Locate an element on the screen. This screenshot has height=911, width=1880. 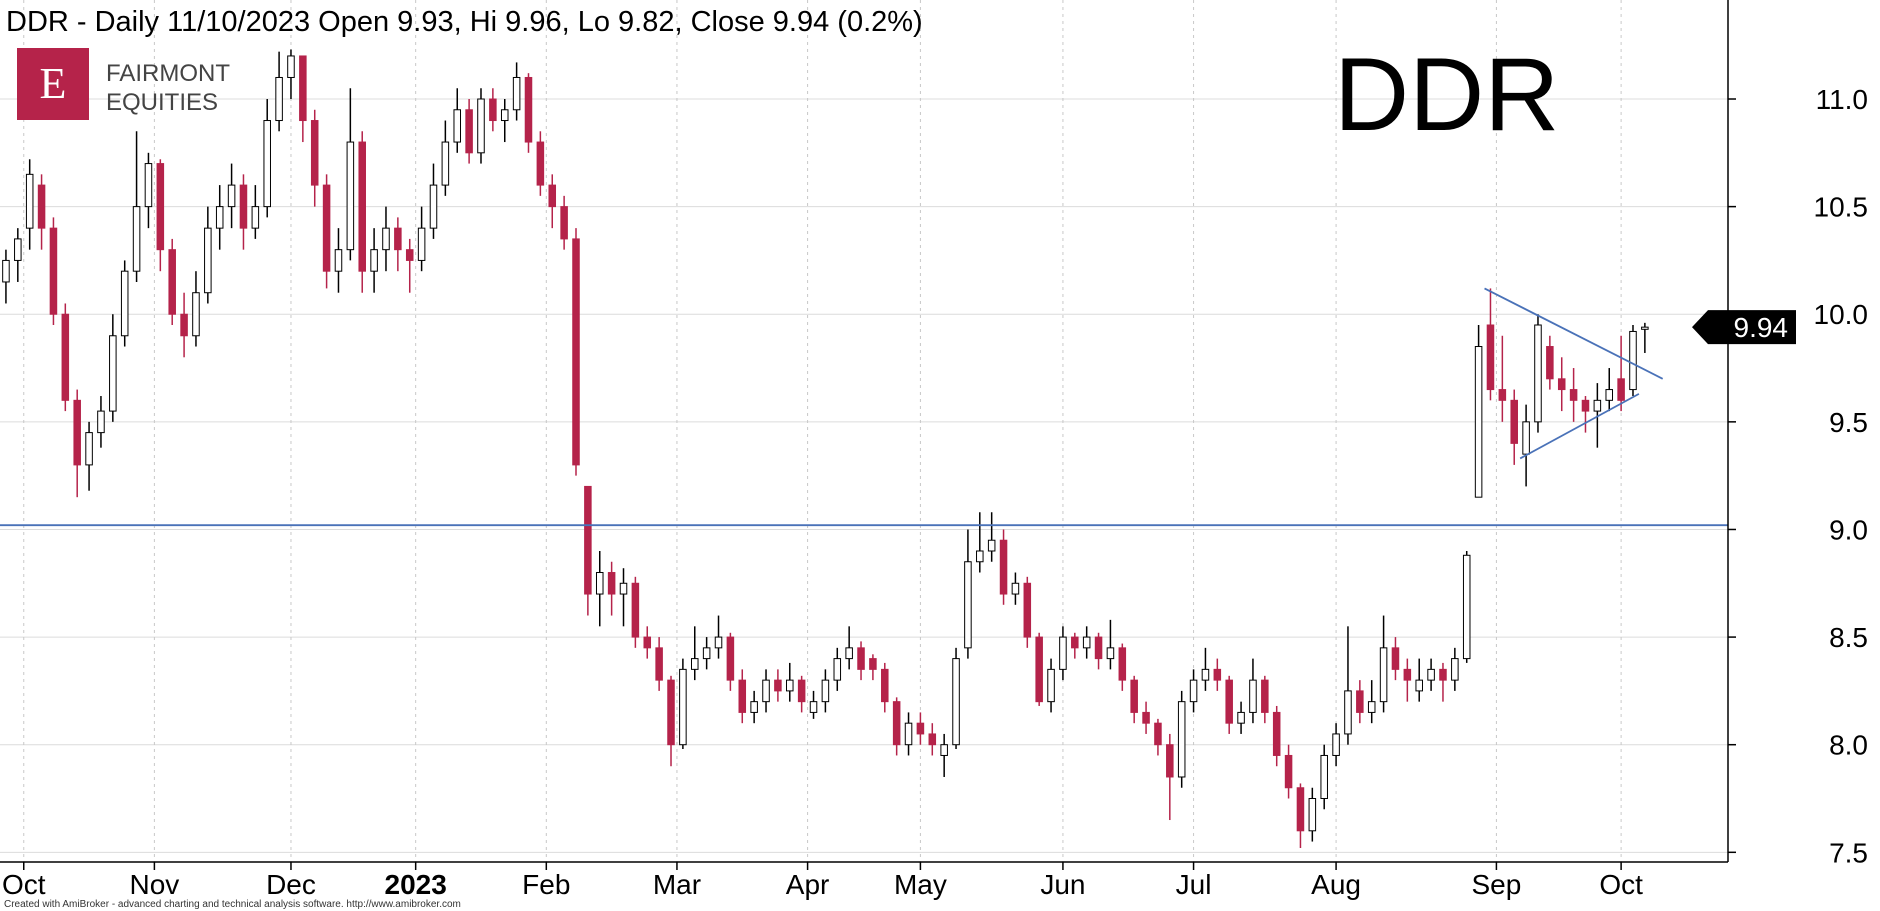
y-tick-label: 10.0 is located at coordinates (1841, 314).